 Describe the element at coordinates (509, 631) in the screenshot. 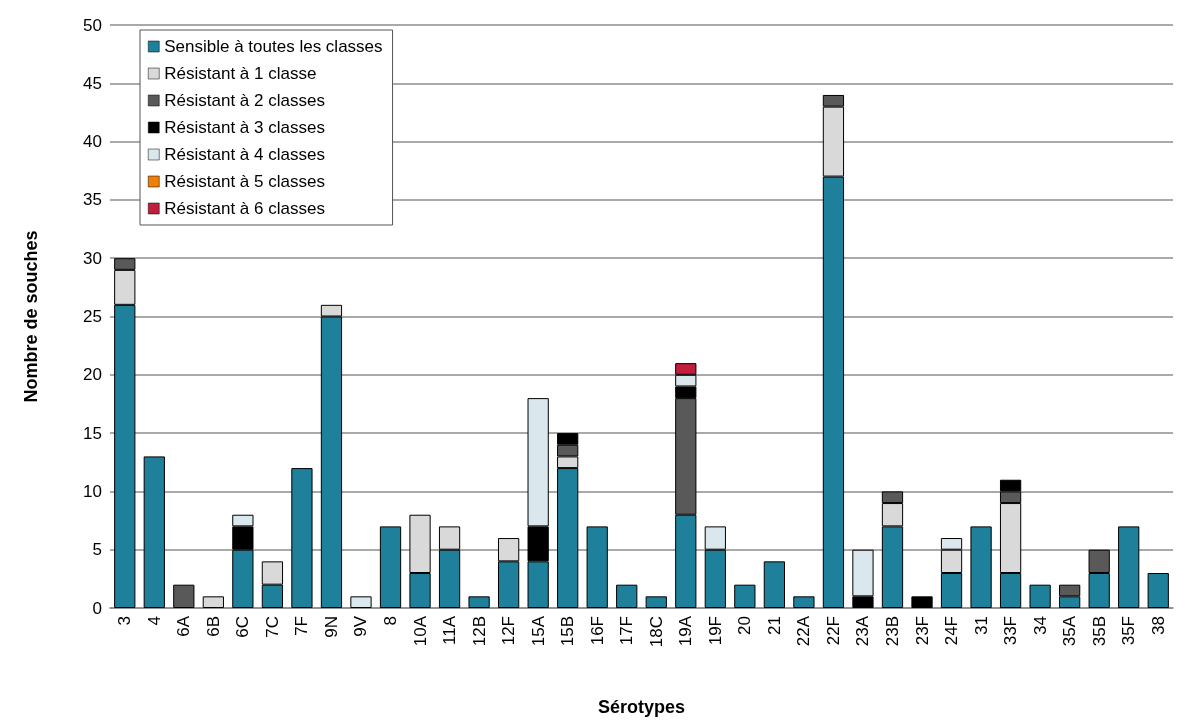

I see `x-tick-label: 12F` at that location.